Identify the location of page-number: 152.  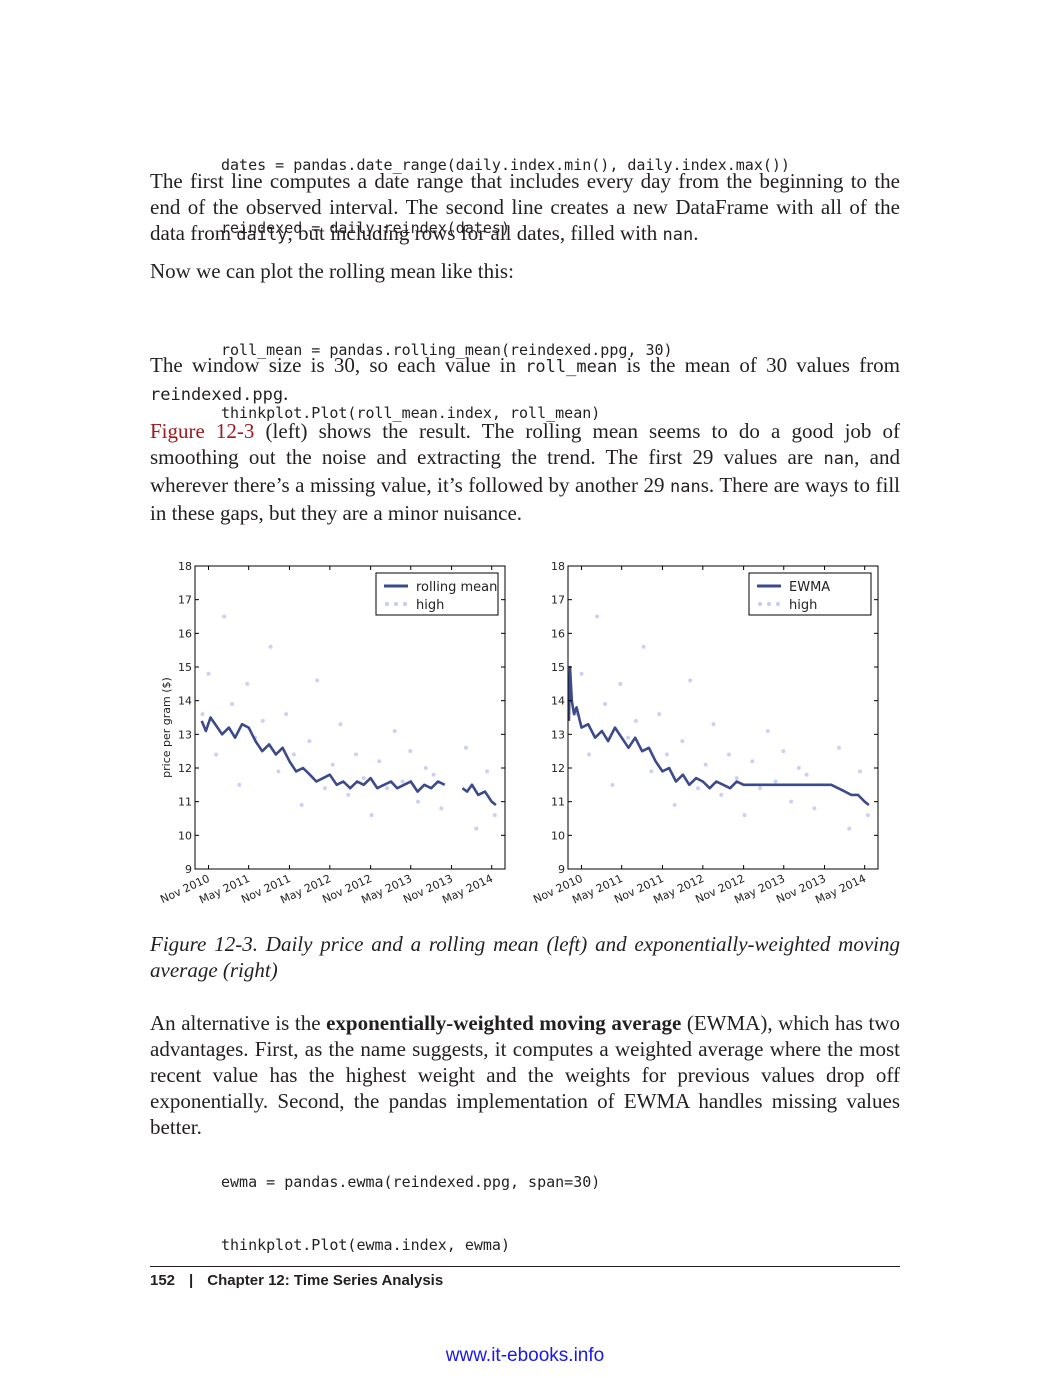
(163, 1280).